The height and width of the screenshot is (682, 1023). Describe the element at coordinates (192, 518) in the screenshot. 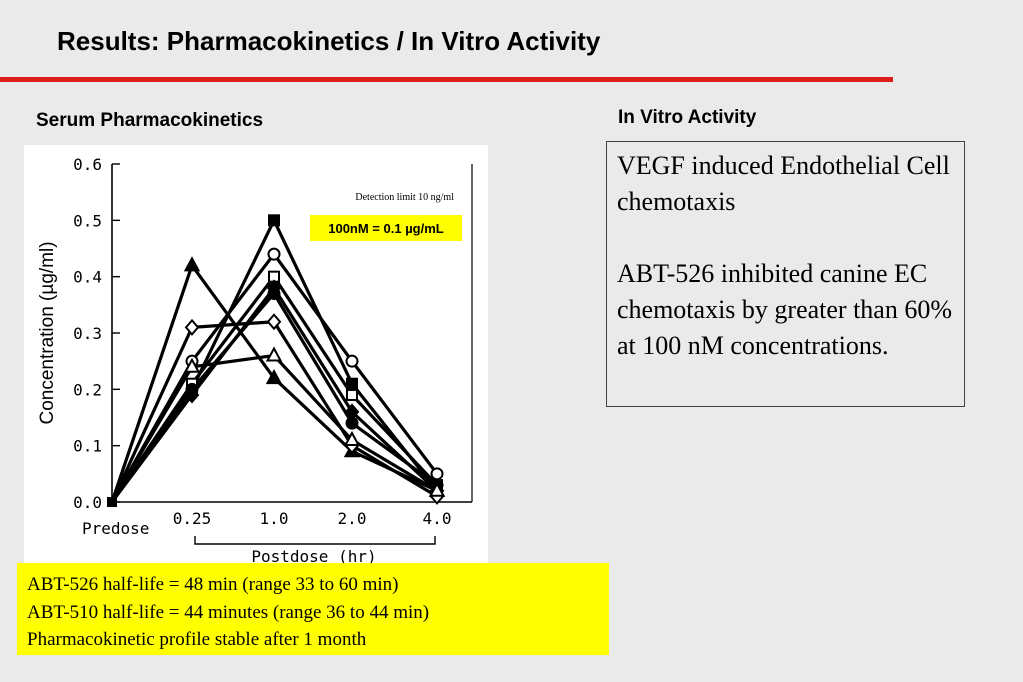

I see `x-tick-label: 0.25` at that location.